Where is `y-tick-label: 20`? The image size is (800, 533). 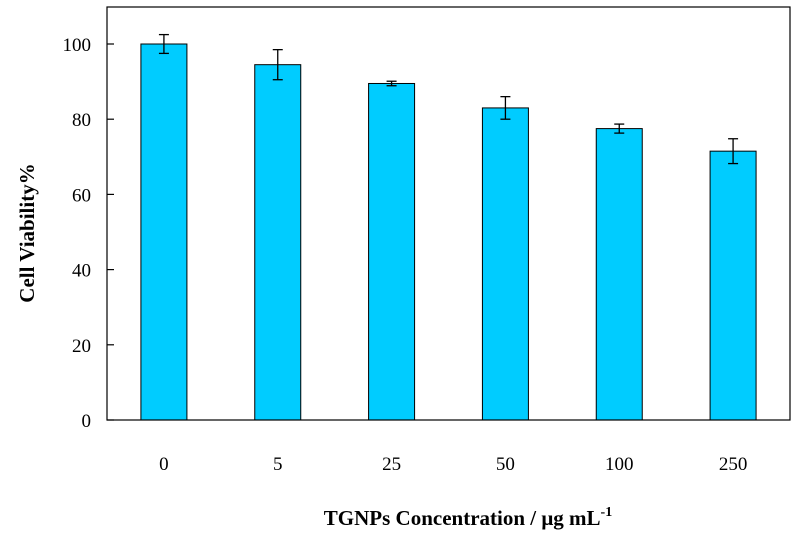
y-tick-label: 20 is located at coordinates (81, 346).